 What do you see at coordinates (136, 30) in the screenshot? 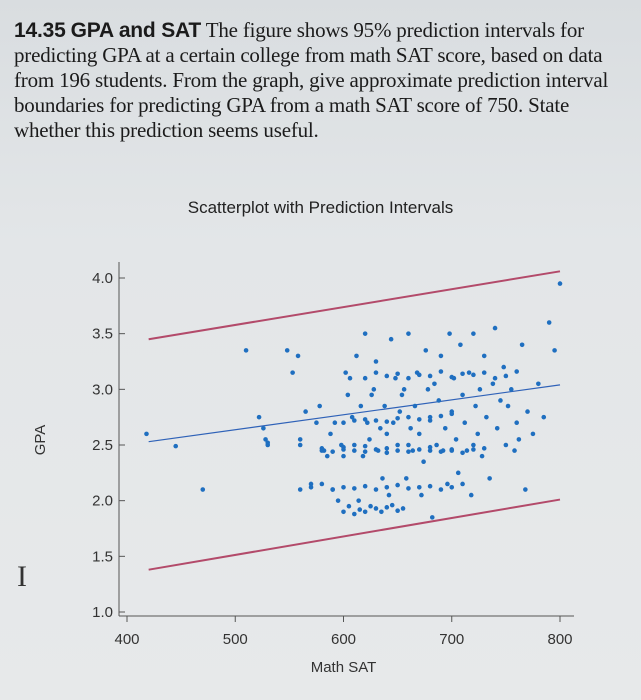
I see `problem-title: GPA and SAT` at bounding box center [136, 30].